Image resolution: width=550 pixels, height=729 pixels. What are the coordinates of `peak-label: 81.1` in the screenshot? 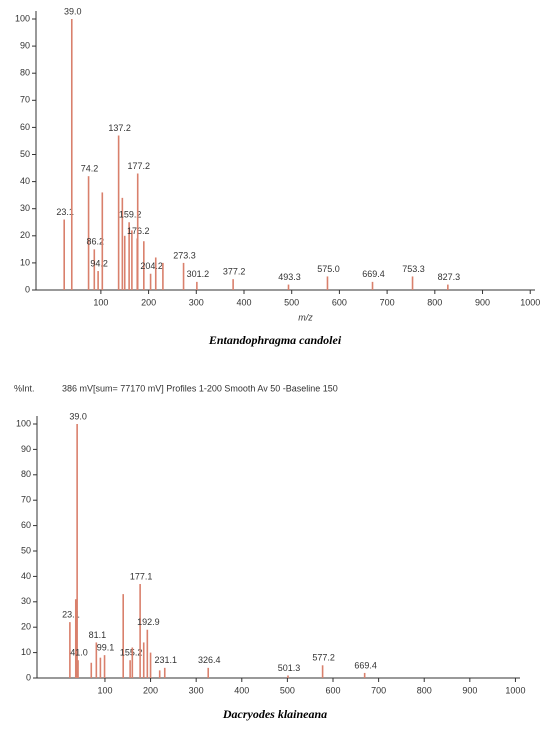 It's located at (98, 635).